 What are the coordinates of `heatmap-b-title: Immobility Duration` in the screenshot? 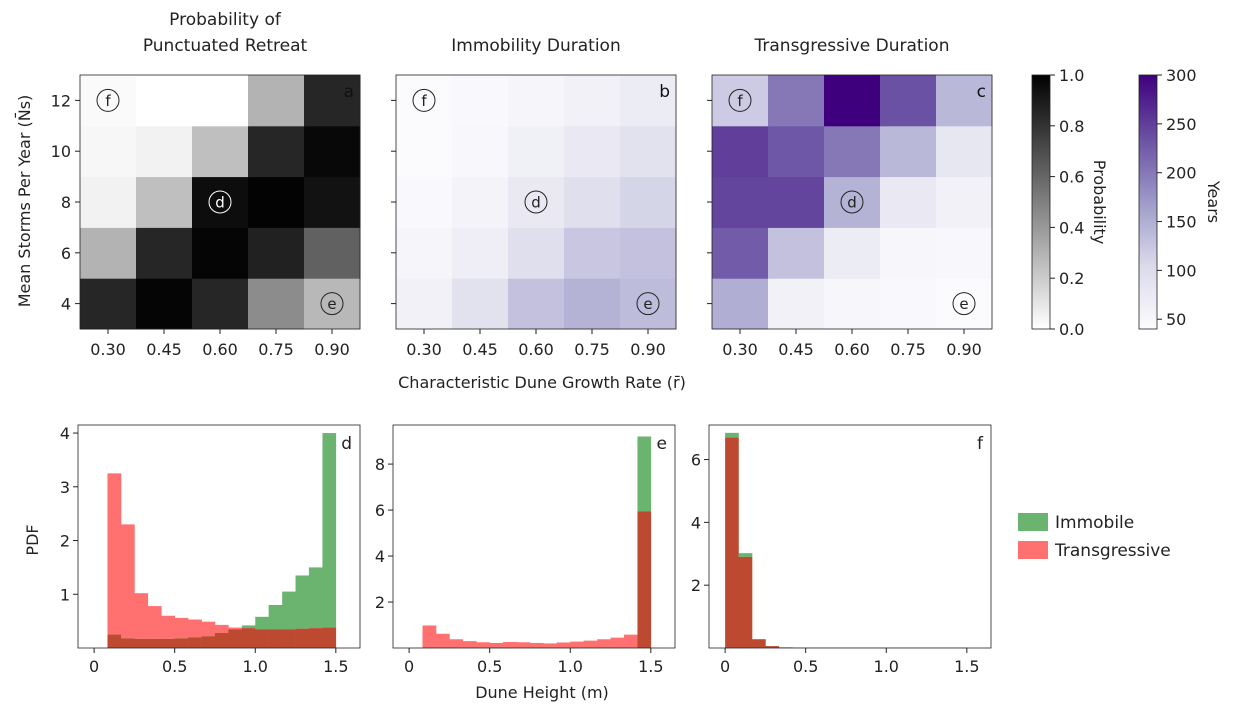 It's located at (535, 46).